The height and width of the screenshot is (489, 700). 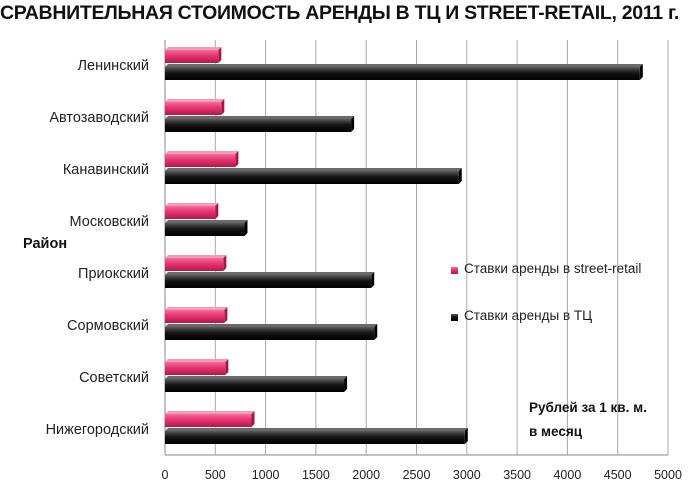 What do you see at coordinates (366, 475) in the screenshot?
I see `x-tick-label: 2000` at bounding box center [366, 475].